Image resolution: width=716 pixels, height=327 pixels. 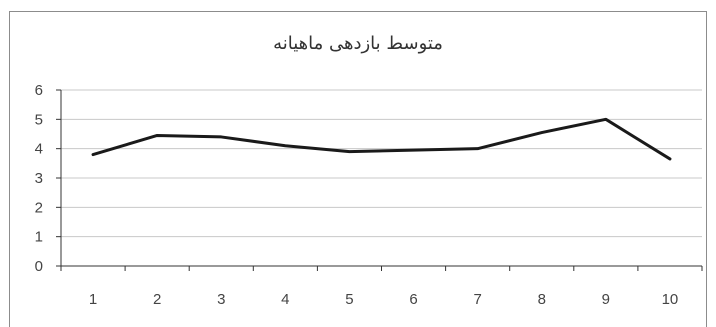 I want to click on series-line, so click(x=381, y=139).